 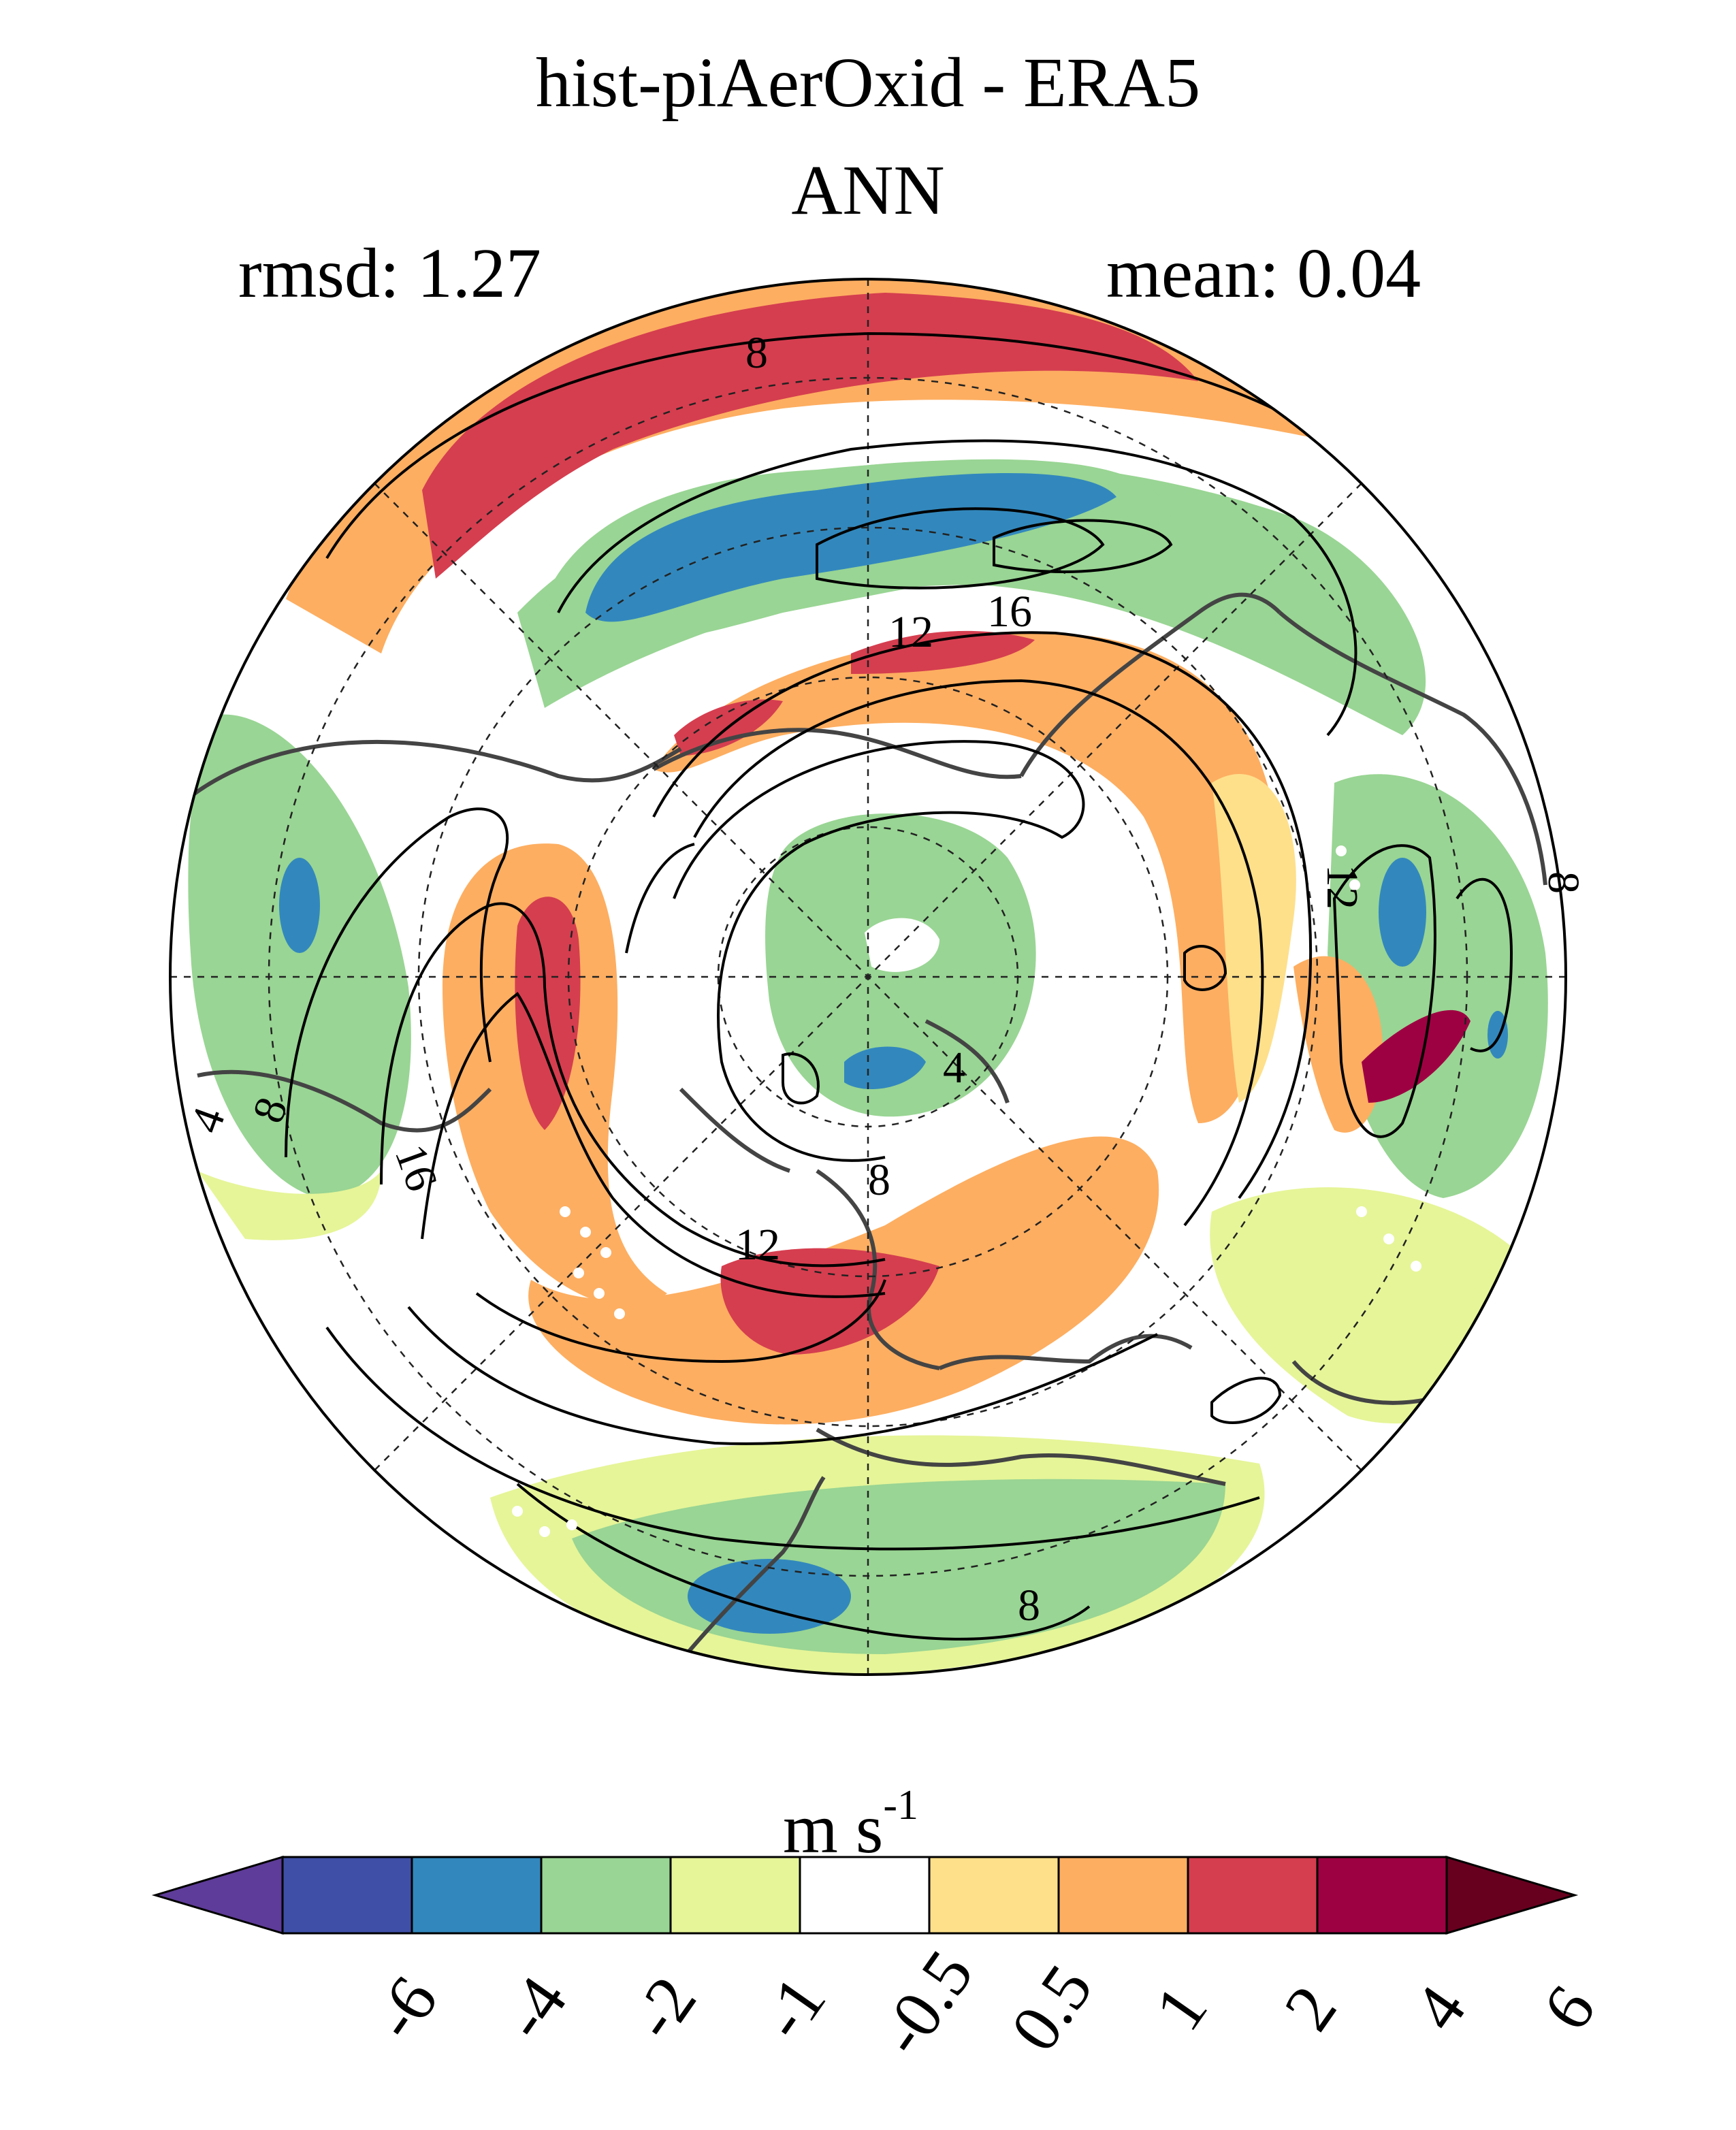 I want to click on colorbar-extend-low, so click(x=217, y=1895).